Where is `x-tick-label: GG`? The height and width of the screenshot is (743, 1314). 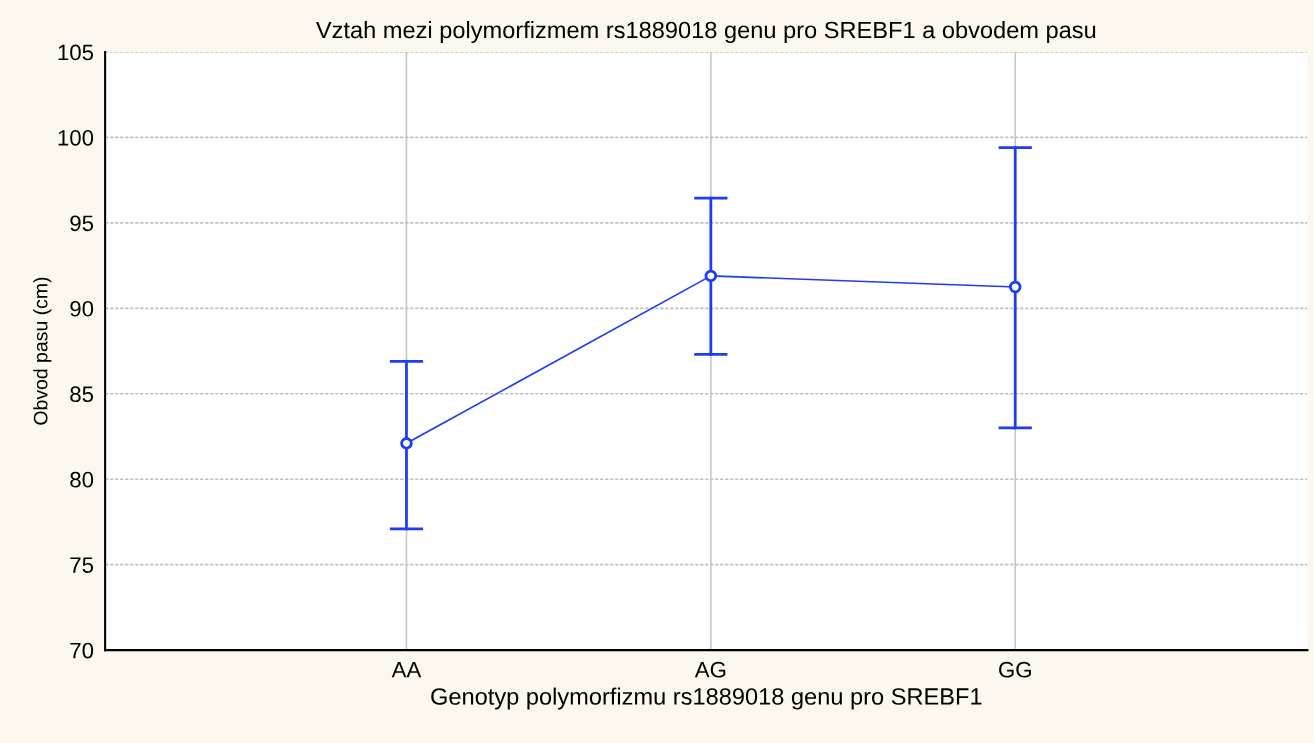 x-tick-label: GG is located at coordinates (1015, 669).